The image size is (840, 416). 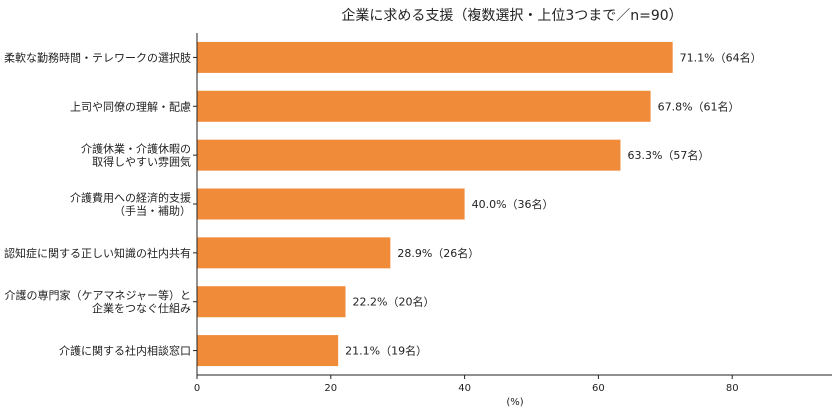 What do you see at coordinates (197, 388) in the screenshot?
I see `x-tick-label-0: 0` at bounding box center [197, 388].